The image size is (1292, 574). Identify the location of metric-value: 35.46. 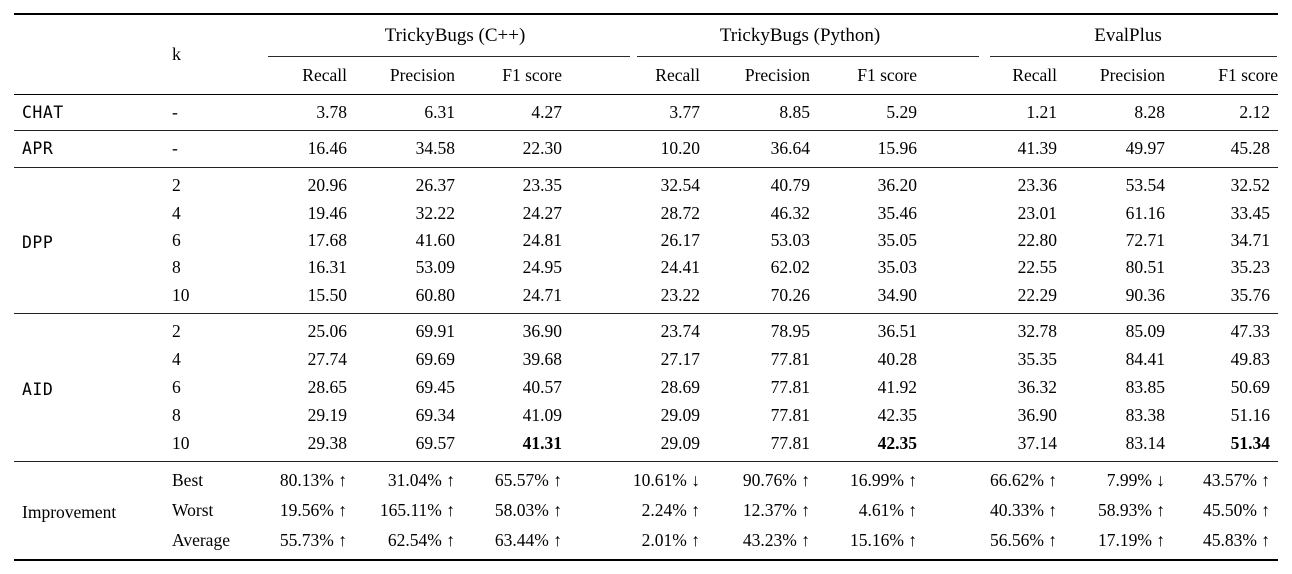
(897, 212).